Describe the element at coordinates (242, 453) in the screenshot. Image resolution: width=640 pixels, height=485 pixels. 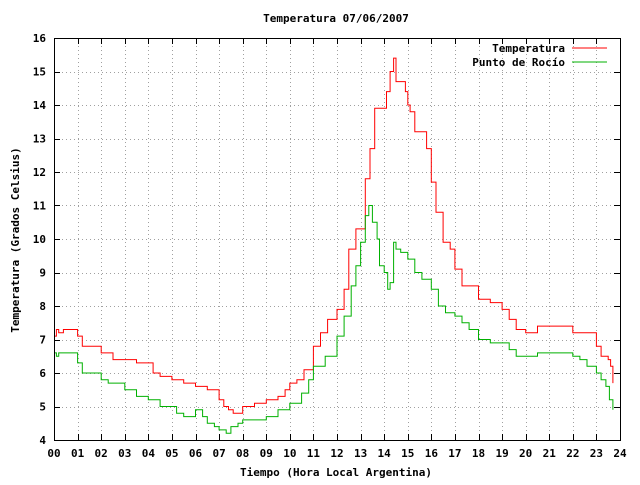
I see `x-tick-label: 08` at that location.